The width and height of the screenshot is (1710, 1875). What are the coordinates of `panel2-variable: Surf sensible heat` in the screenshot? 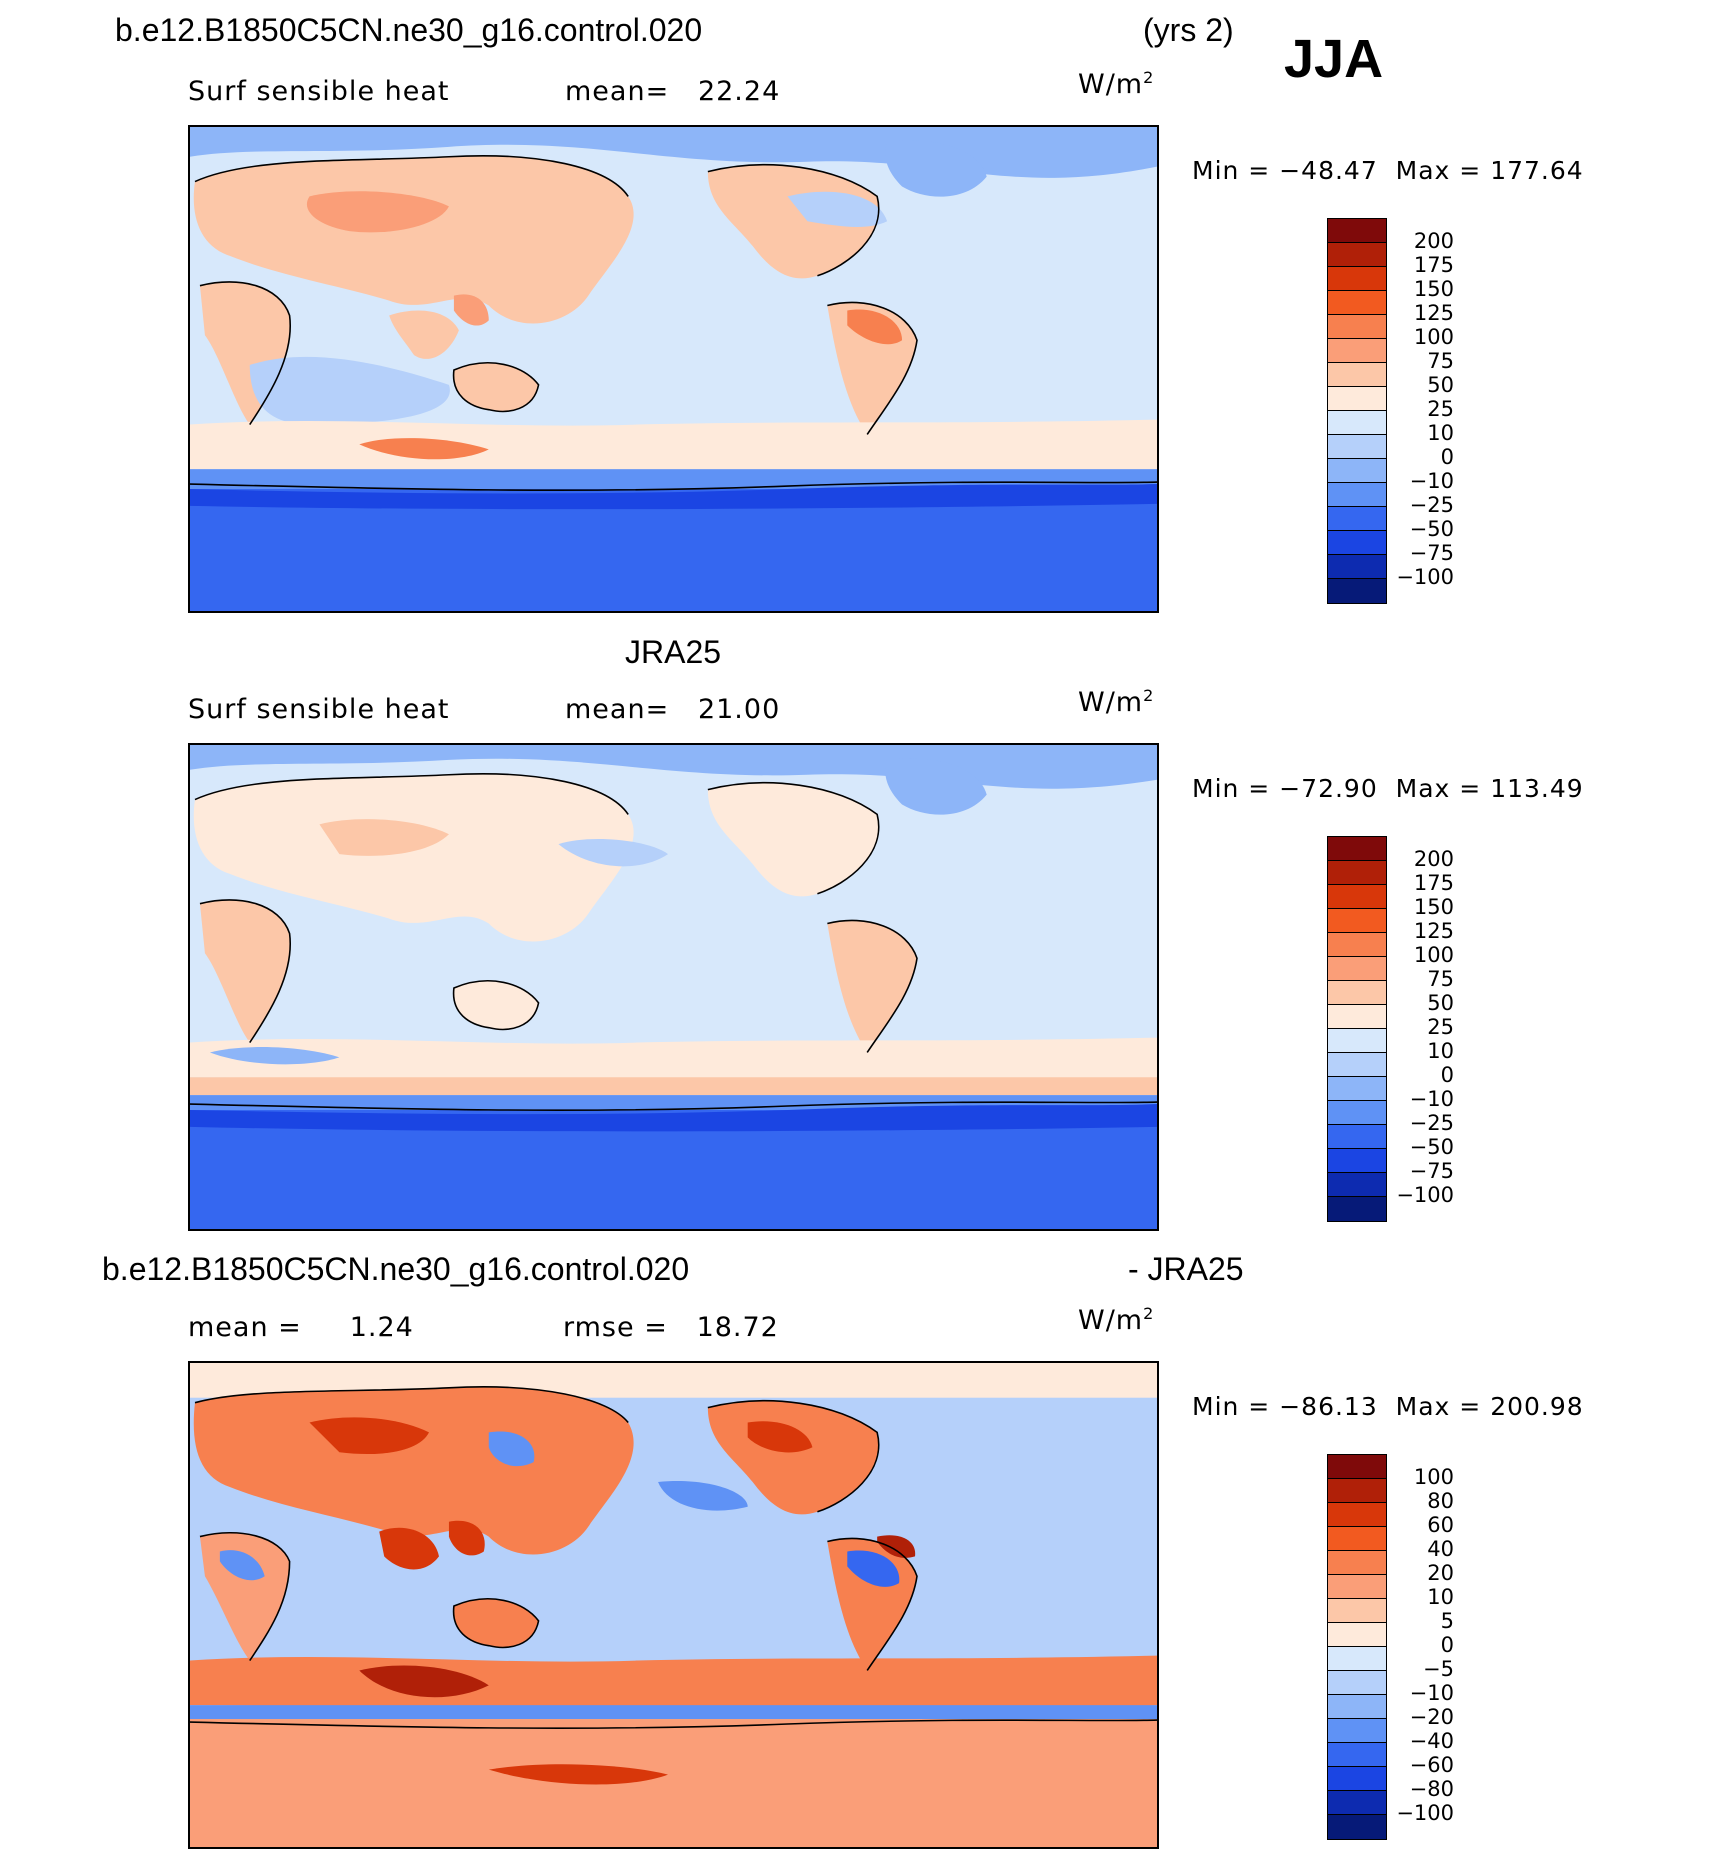 It's located at (319, 709).